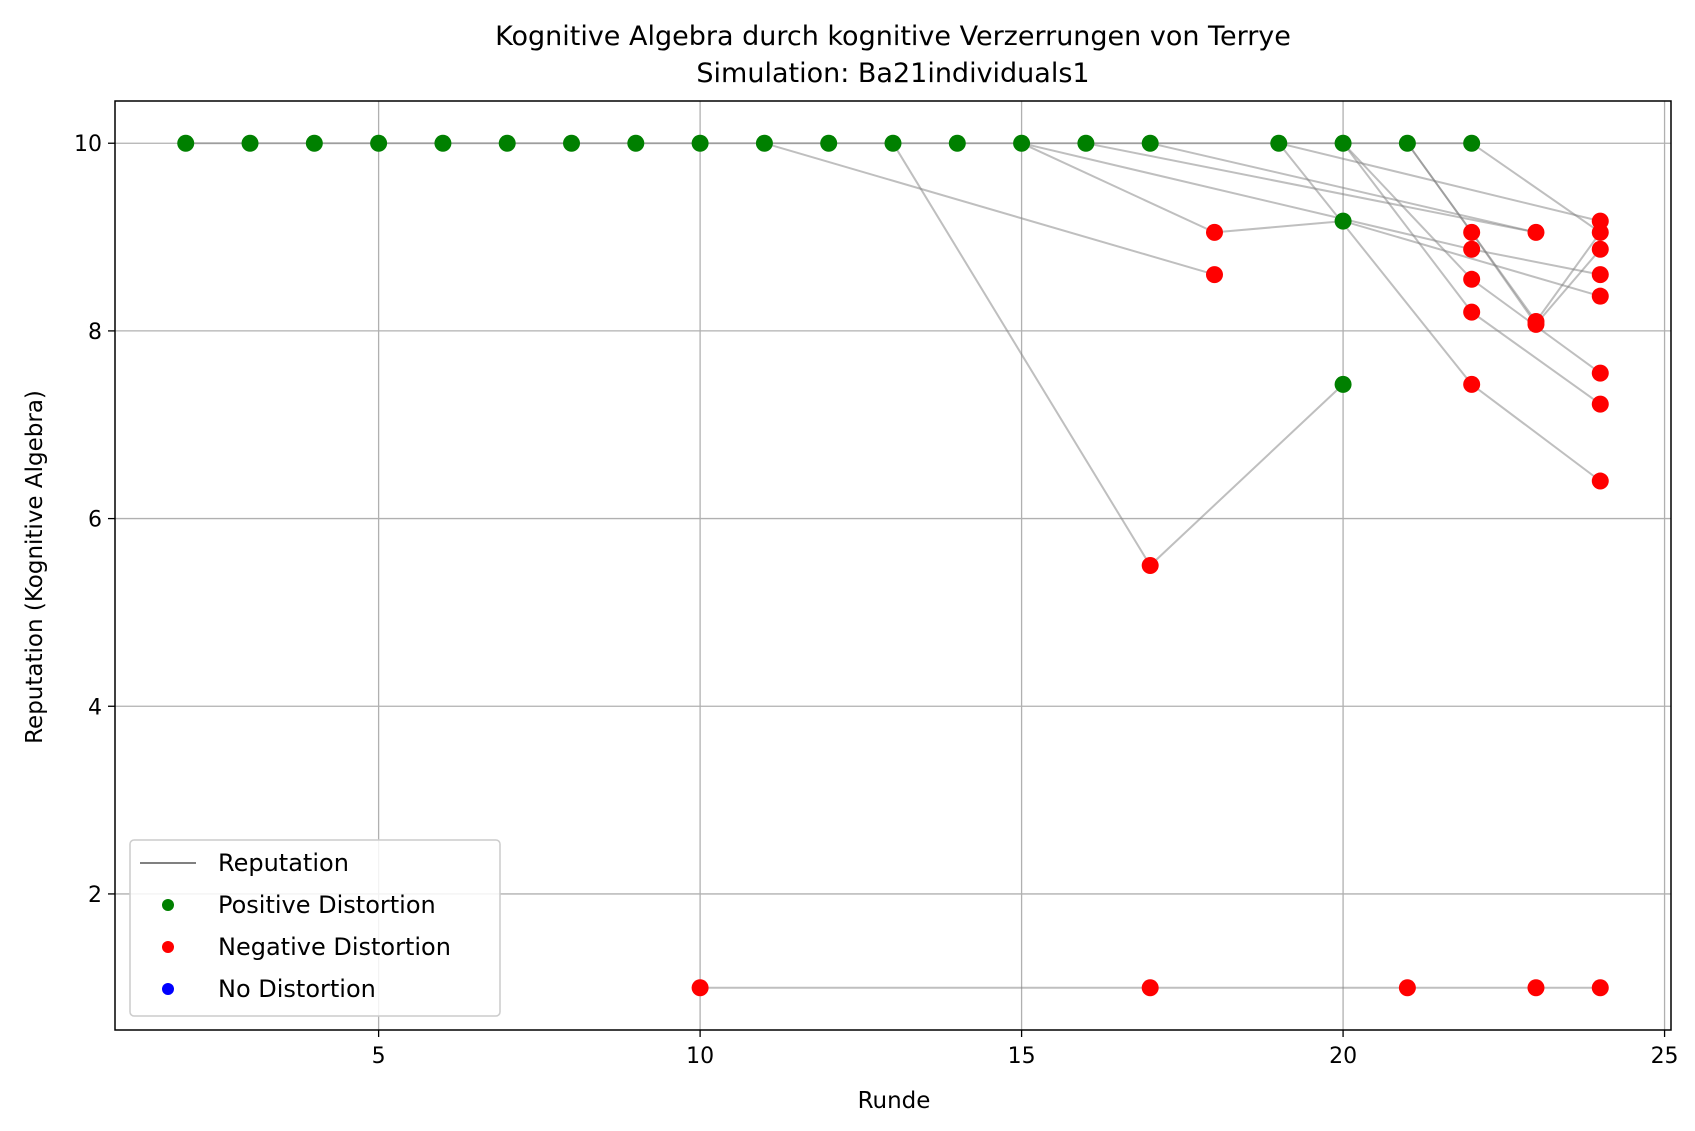  What do you see at coordinates (35, 567) in the screenshot?
I see `y-axis-label: Reputation (Kognitive Algebra)` at bounding box center [35, 567].